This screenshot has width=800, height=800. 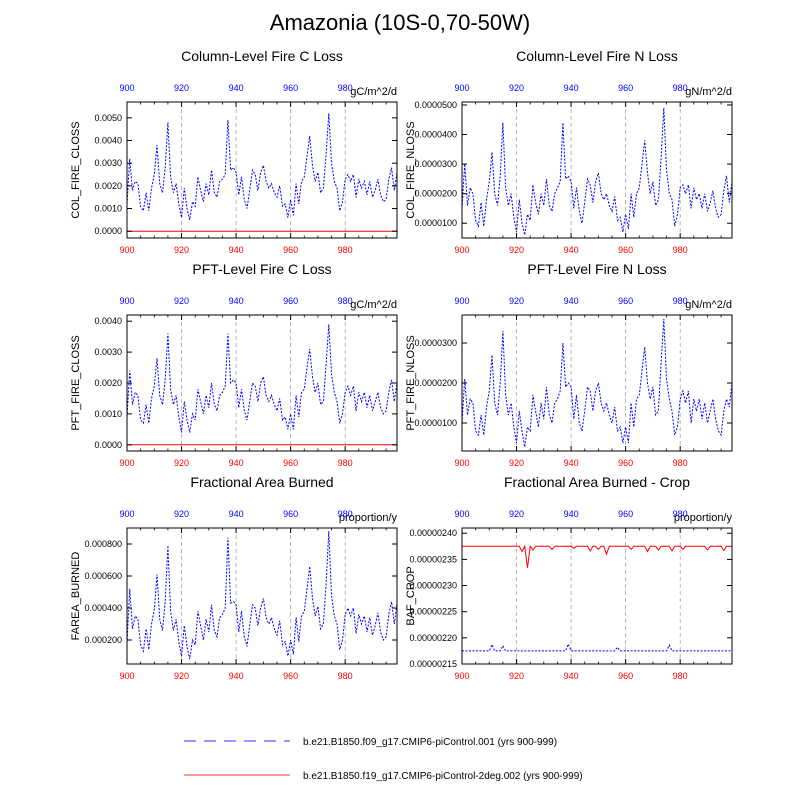 What do you see at coordinates (433, 533) in the screenshot?
I see `y-tick-label: 0.00000240` at bounding box center [433, 533].